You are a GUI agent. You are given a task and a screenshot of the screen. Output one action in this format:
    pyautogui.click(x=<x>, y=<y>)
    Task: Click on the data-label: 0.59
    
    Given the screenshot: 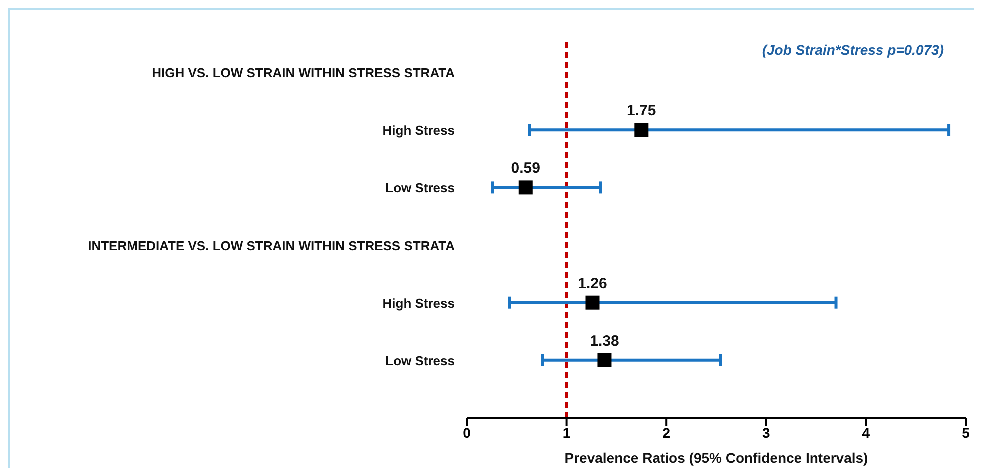 What is the action you would take?
    pyautogui.click(x=525, y=169)
    